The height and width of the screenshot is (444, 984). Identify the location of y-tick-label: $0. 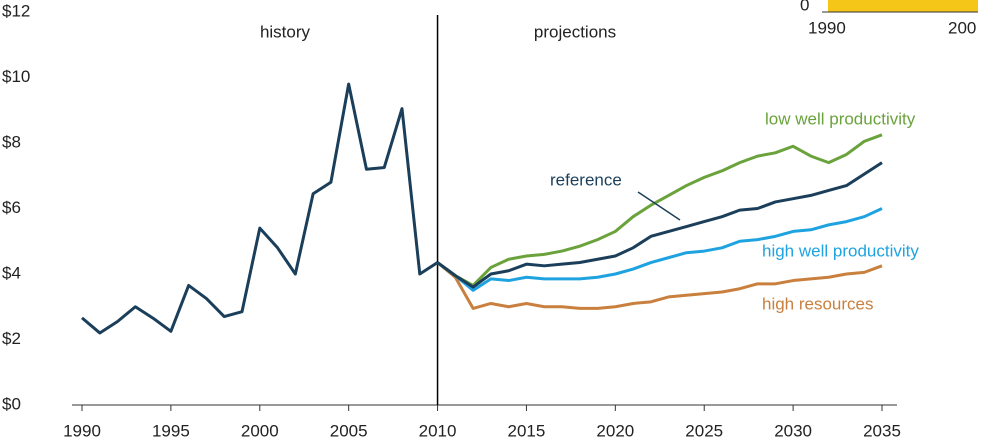
(11, 403).